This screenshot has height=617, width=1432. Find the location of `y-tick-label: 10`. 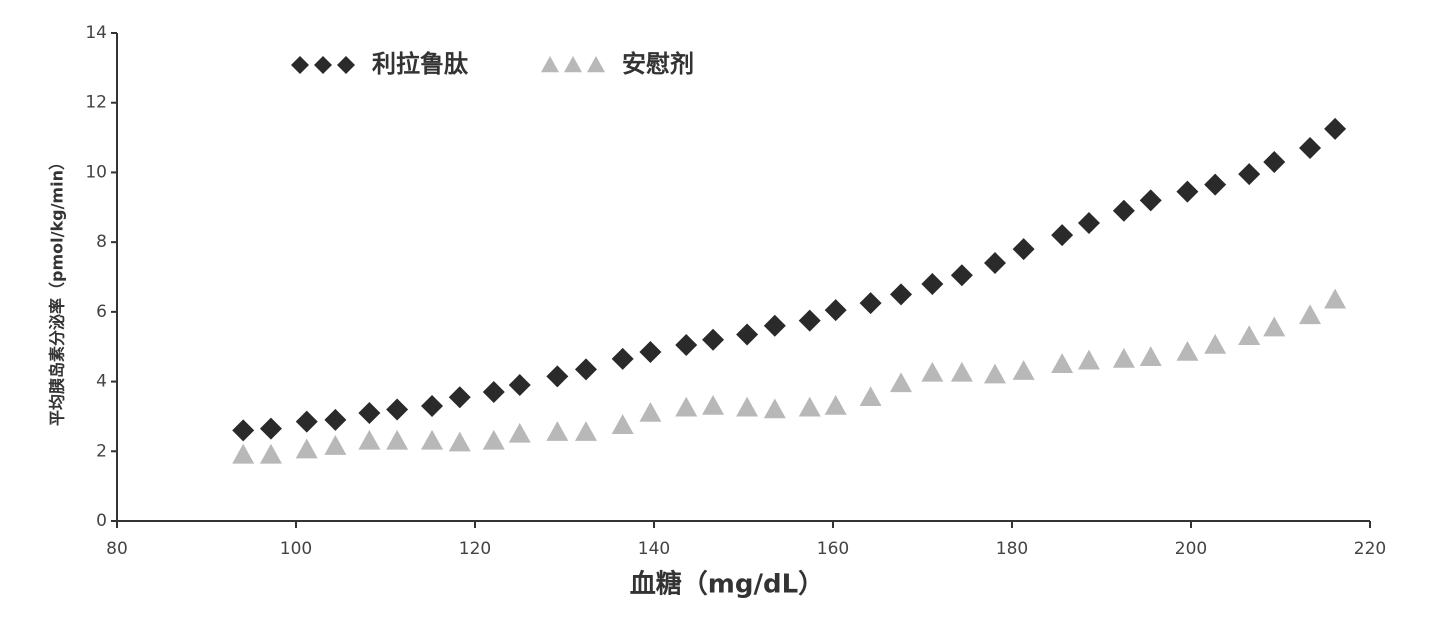

y-tick-label: 10 is located at coordinates (96, 172).